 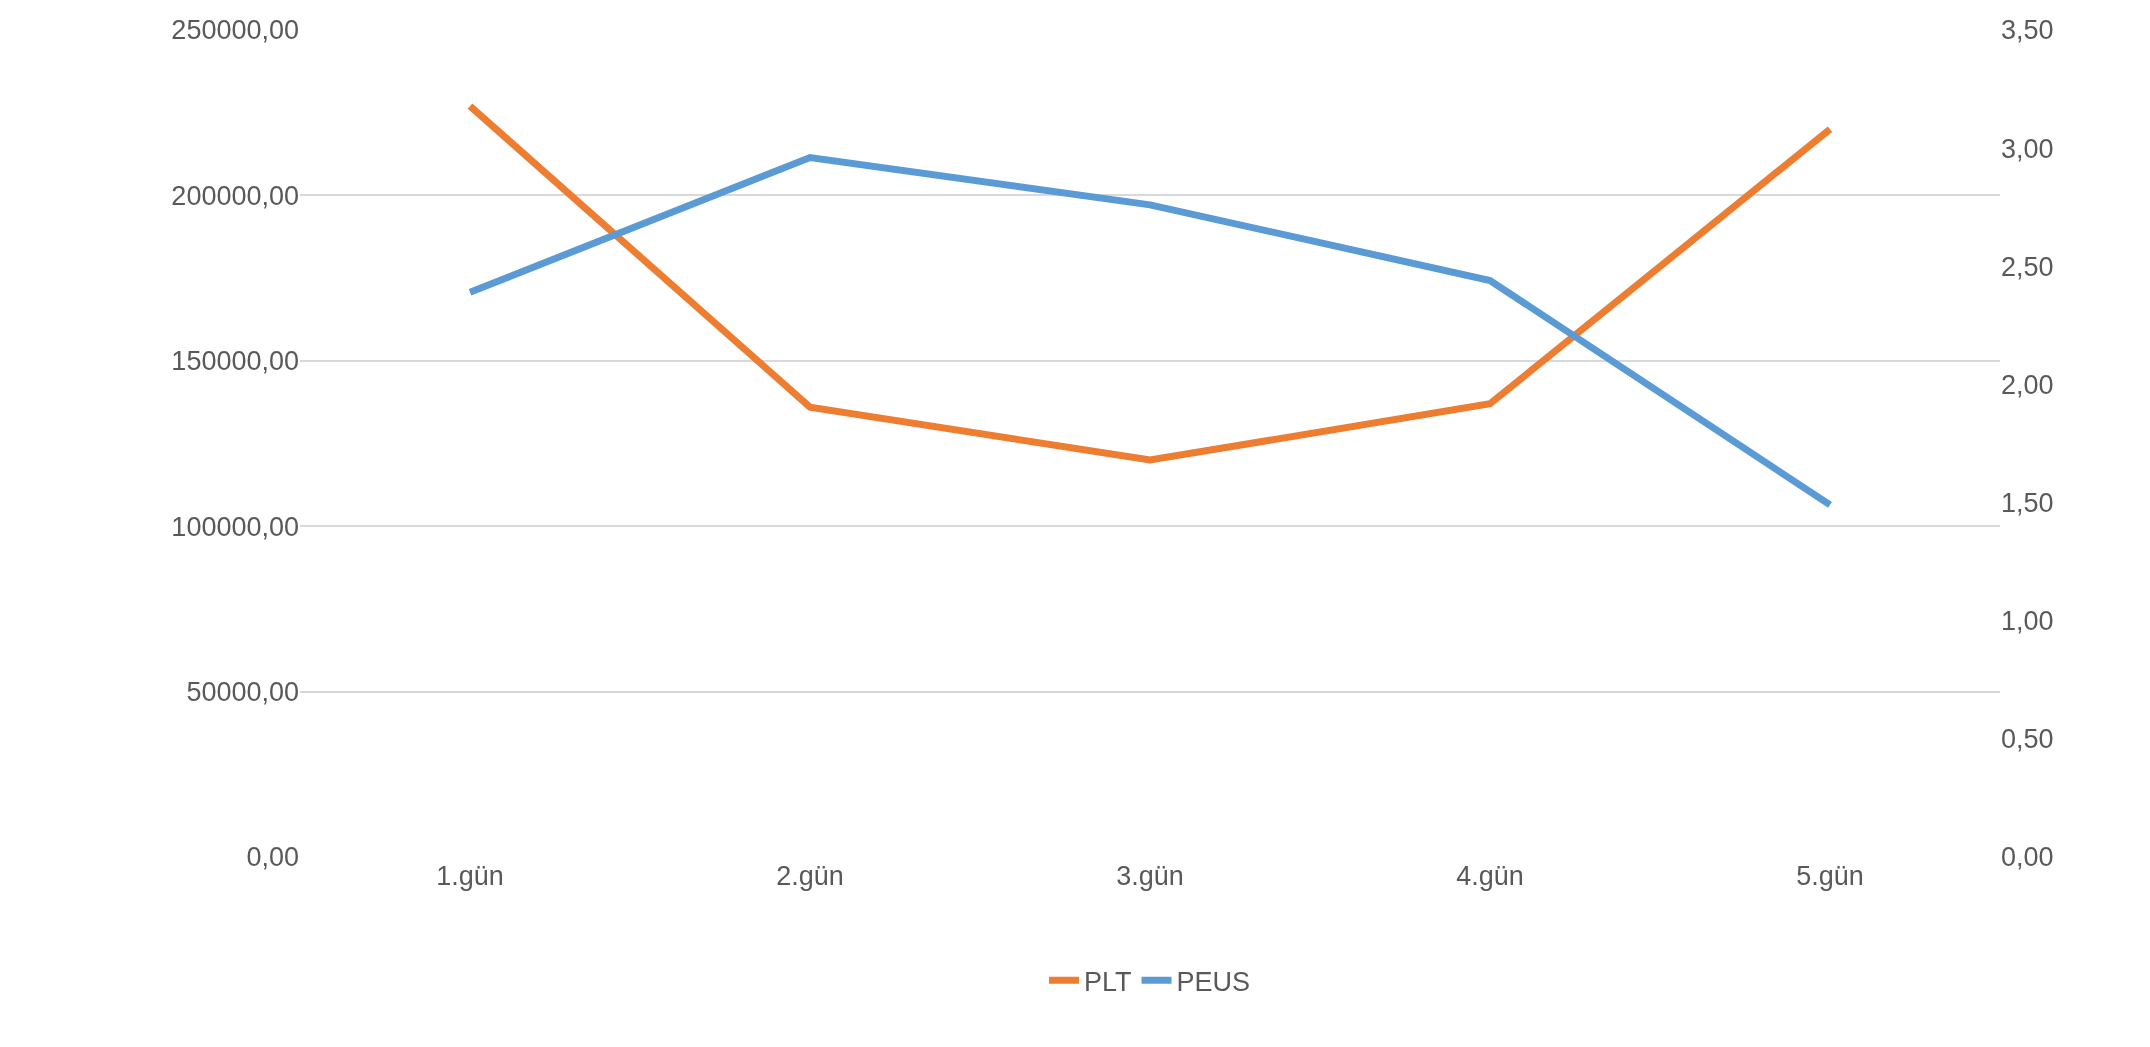 I want to click on x-tick-label: 5.gün, so click(x=1830, y=876).